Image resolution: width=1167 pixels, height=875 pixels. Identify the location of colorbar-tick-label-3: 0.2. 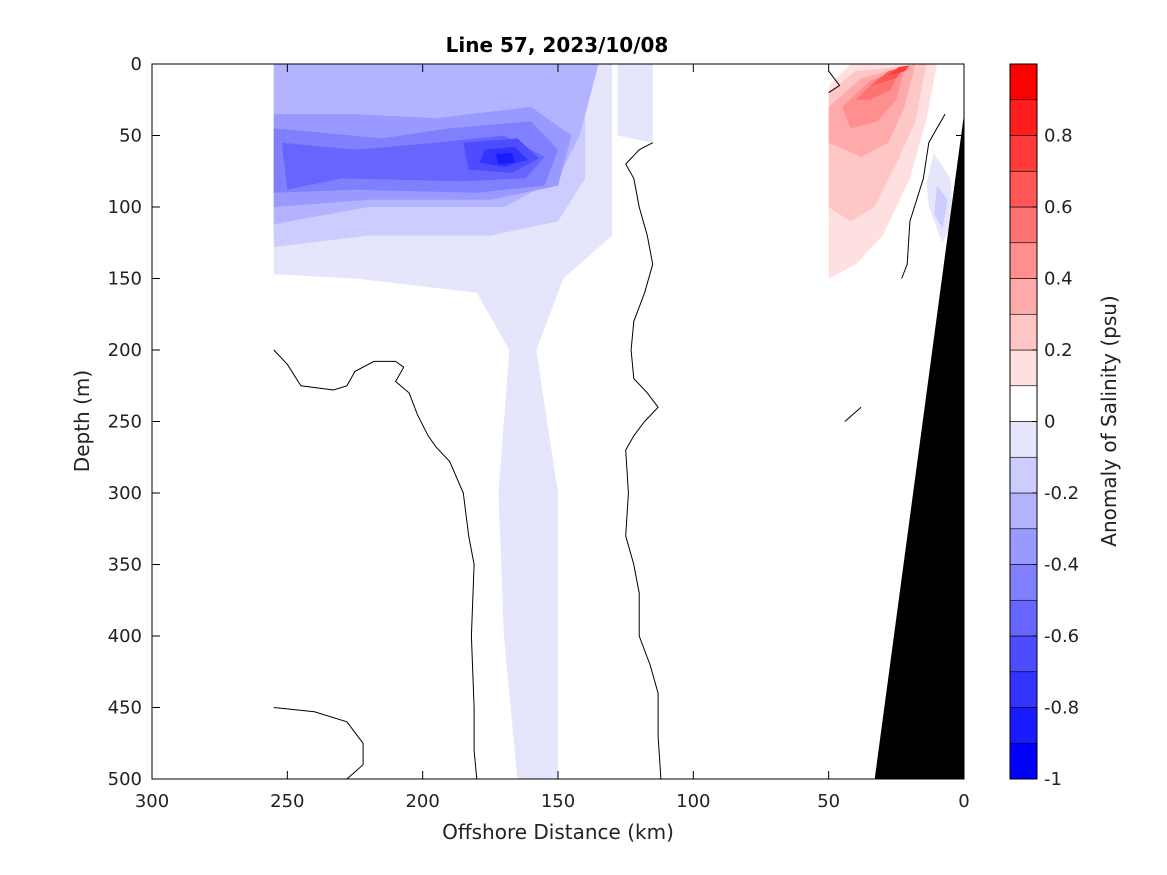
(1058, 350).